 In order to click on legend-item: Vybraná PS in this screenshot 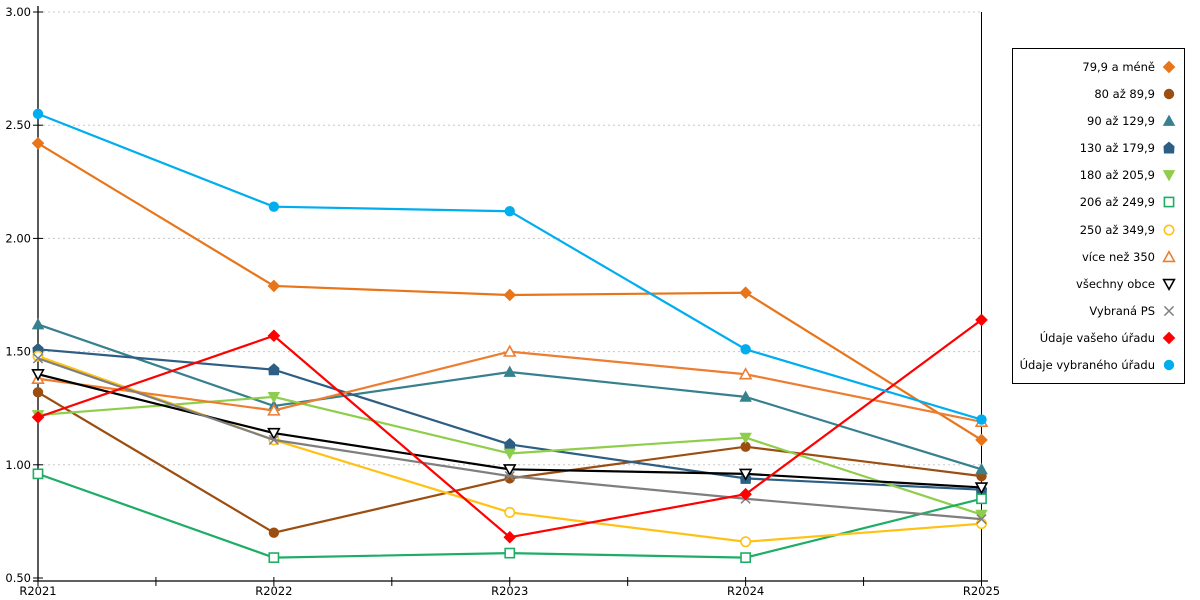, I will do `click(1097, 311)`.